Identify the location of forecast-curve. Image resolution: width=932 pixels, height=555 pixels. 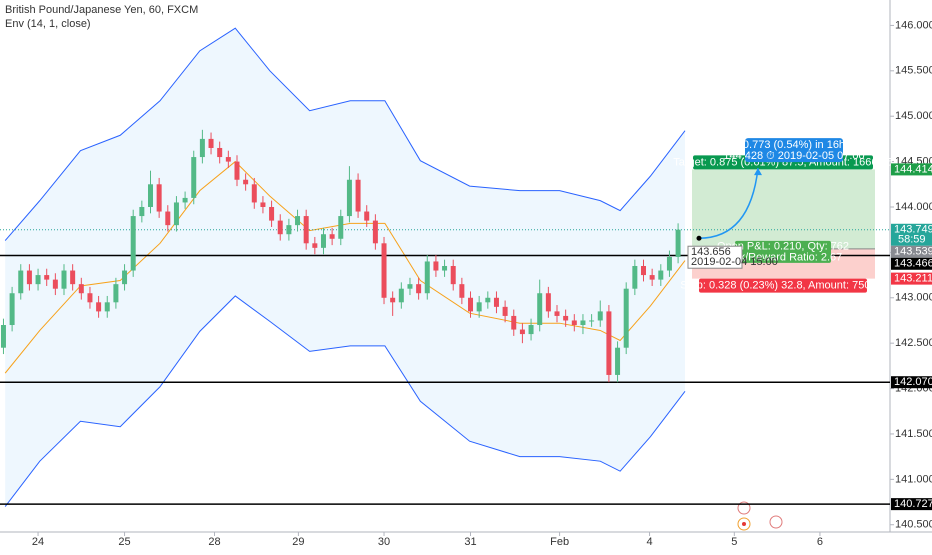
(728, 203).